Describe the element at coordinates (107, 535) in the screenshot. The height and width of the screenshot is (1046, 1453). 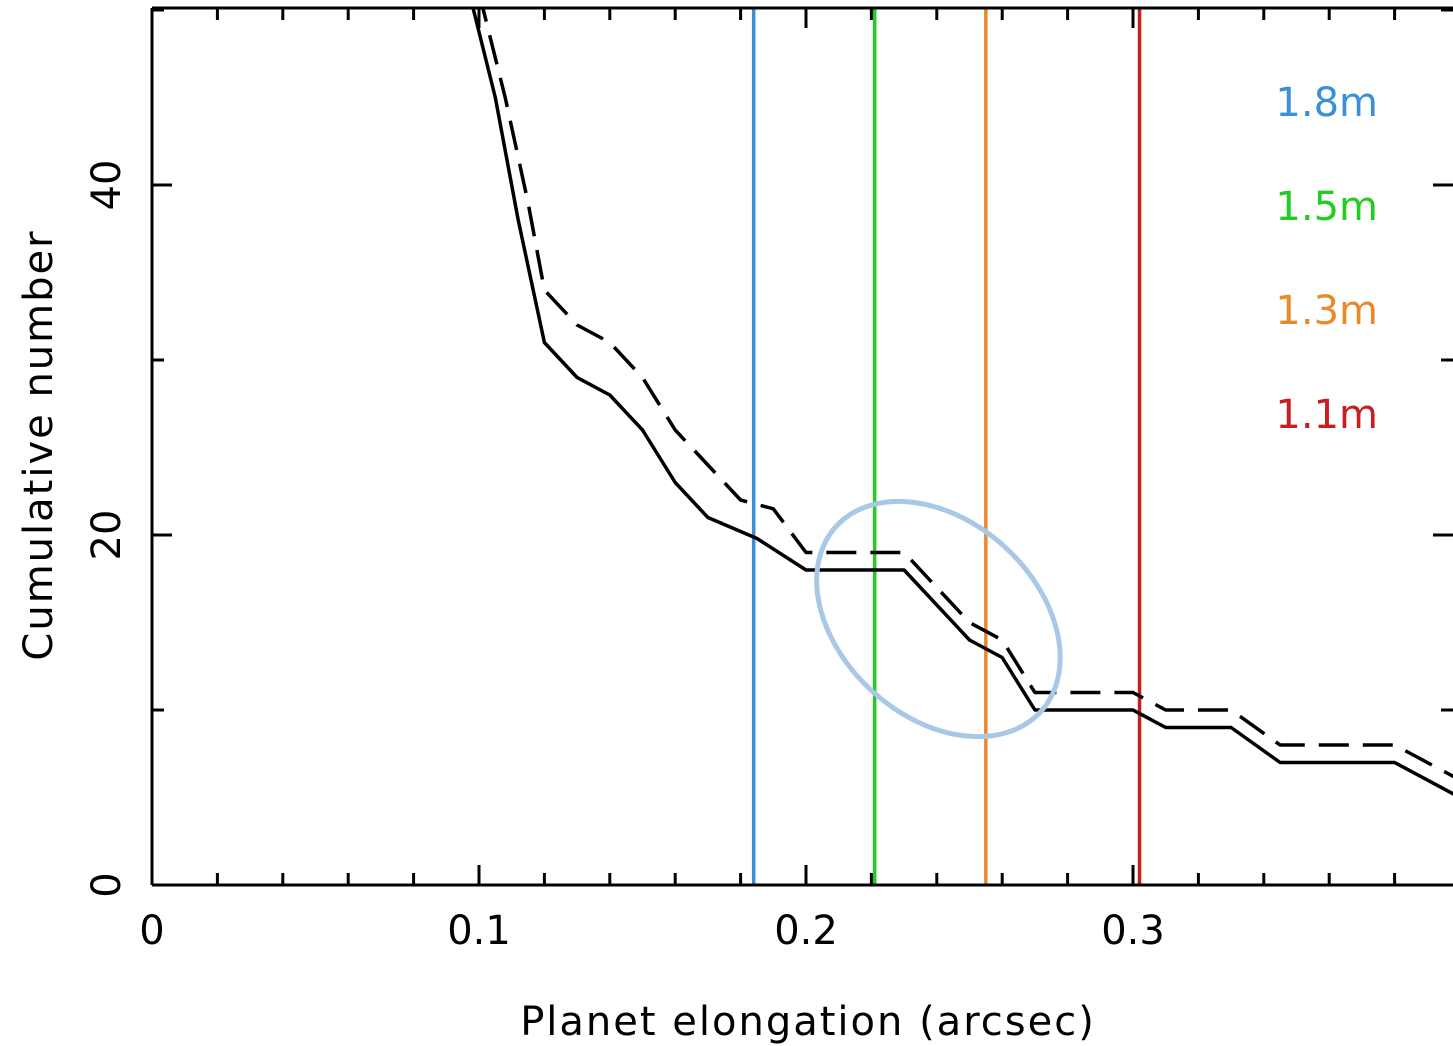
I see `y-tick-label: 20` at that location.